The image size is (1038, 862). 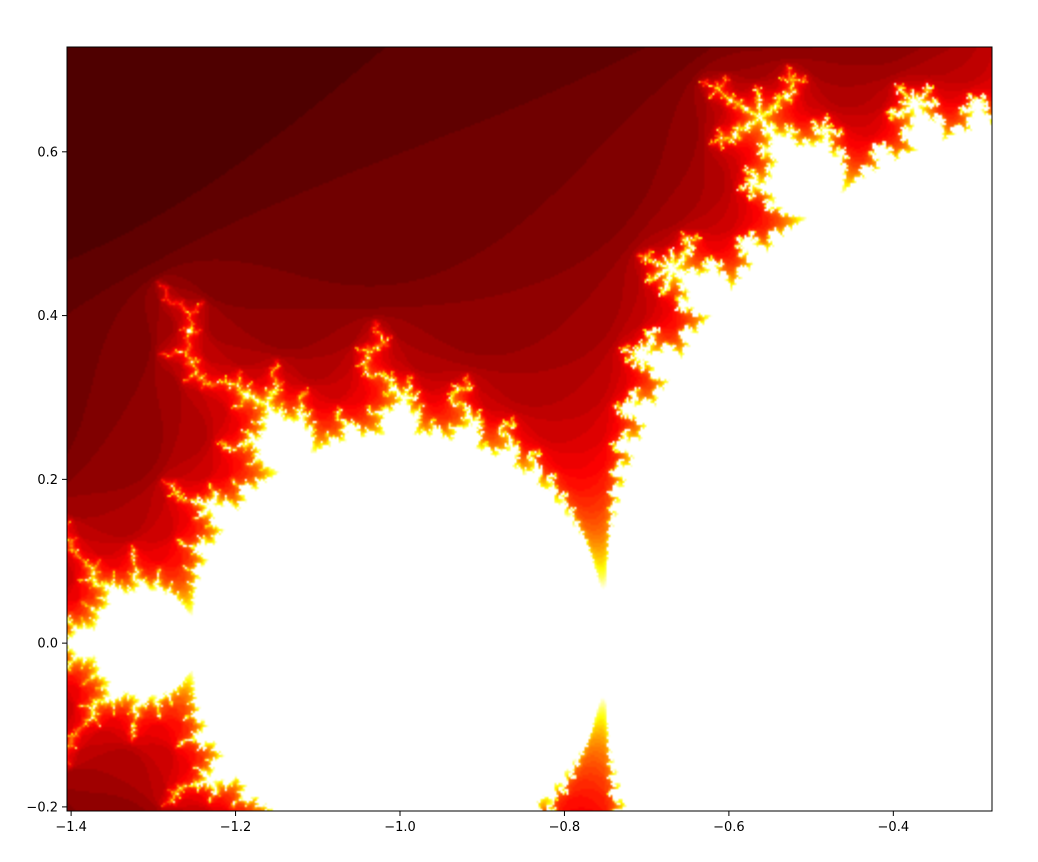 I want to click on x-tick-label: −1.4, so click(x=71, y=827).